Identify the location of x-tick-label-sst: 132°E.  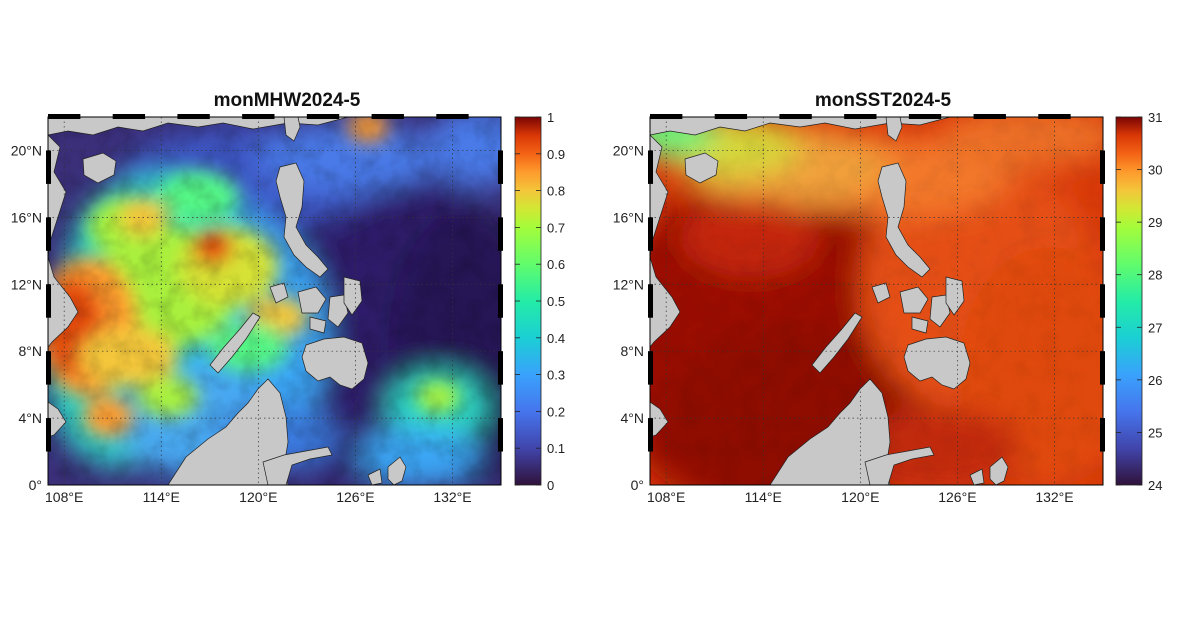
(1054, 497).